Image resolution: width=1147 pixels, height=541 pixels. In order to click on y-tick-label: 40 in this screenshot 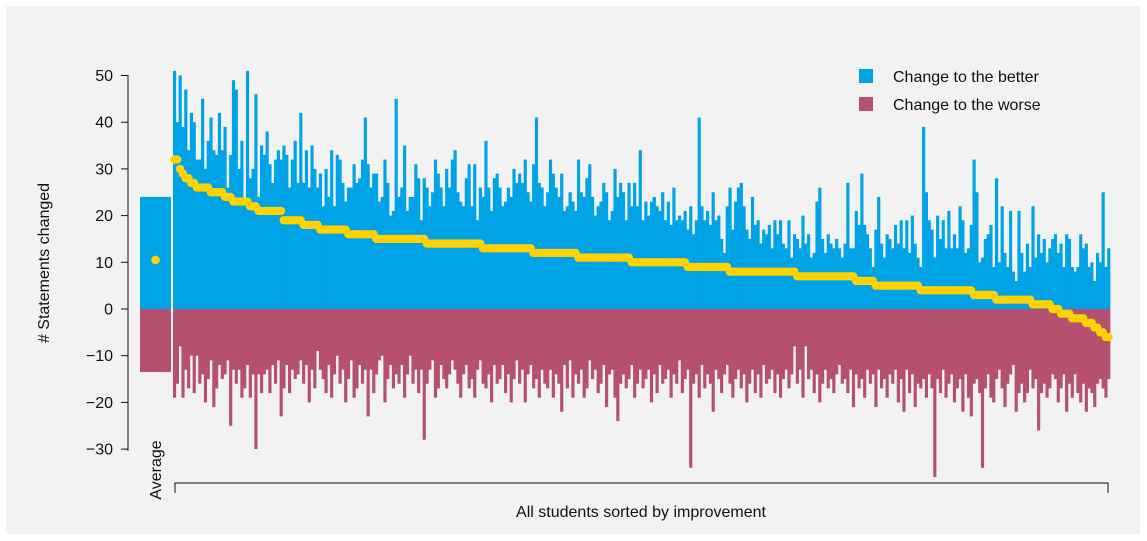, I will do `click(104, 123)`.